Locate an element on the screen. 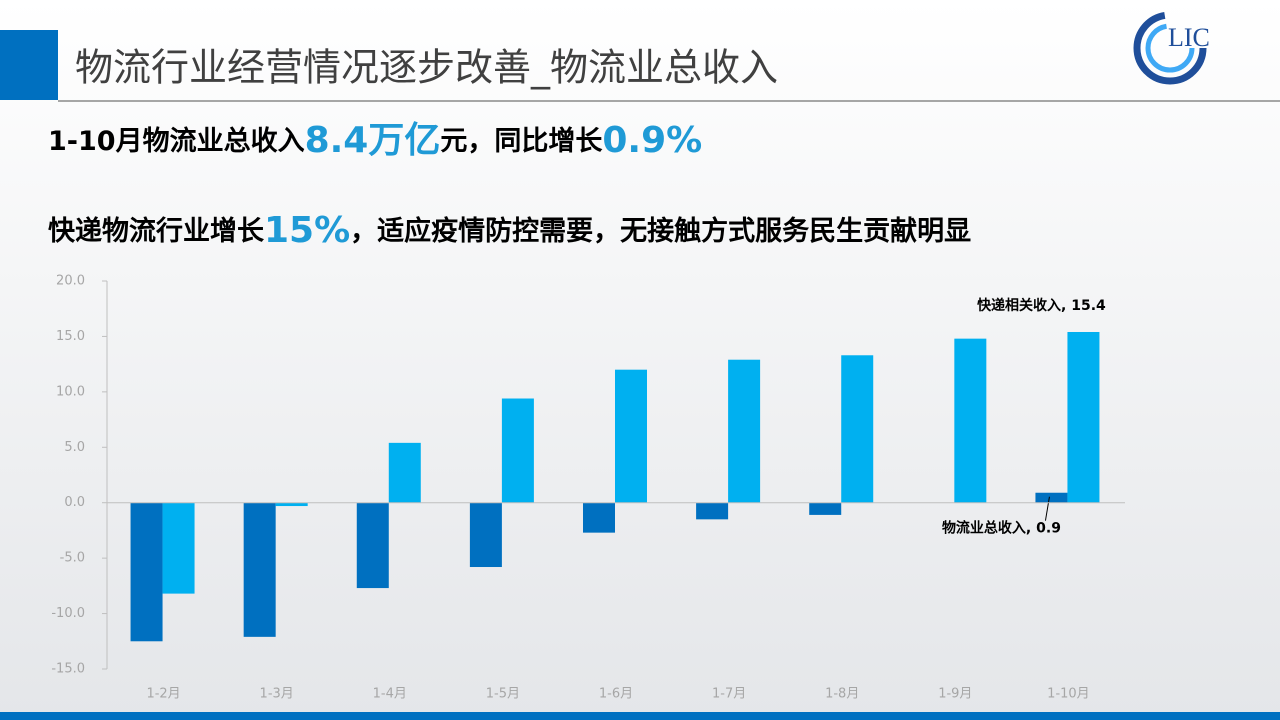  title: 物流行业经营情况逐步改善_物流业总收入 is located at coordinates (426, 68).